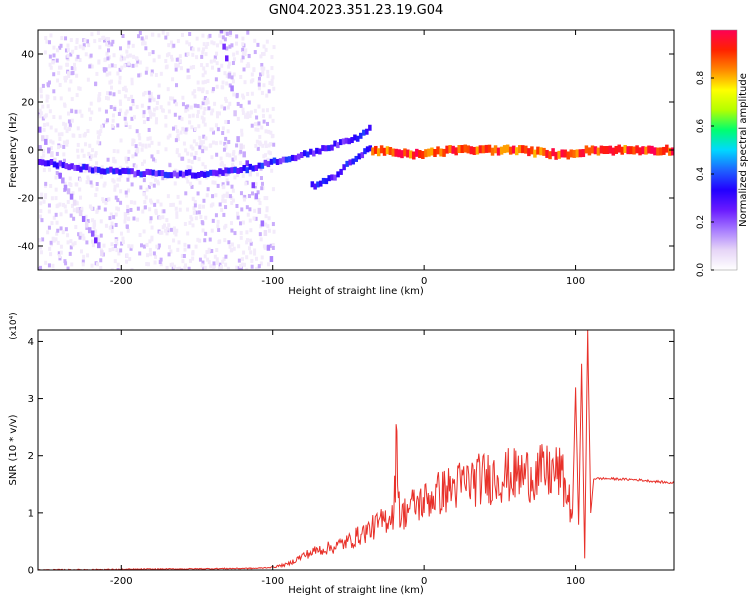 This screenshot has height=600, width=750. Describe the element at coordinates (701, 174) in the screenshot. I see `colorbar-tick-label: 0.4` at that location.